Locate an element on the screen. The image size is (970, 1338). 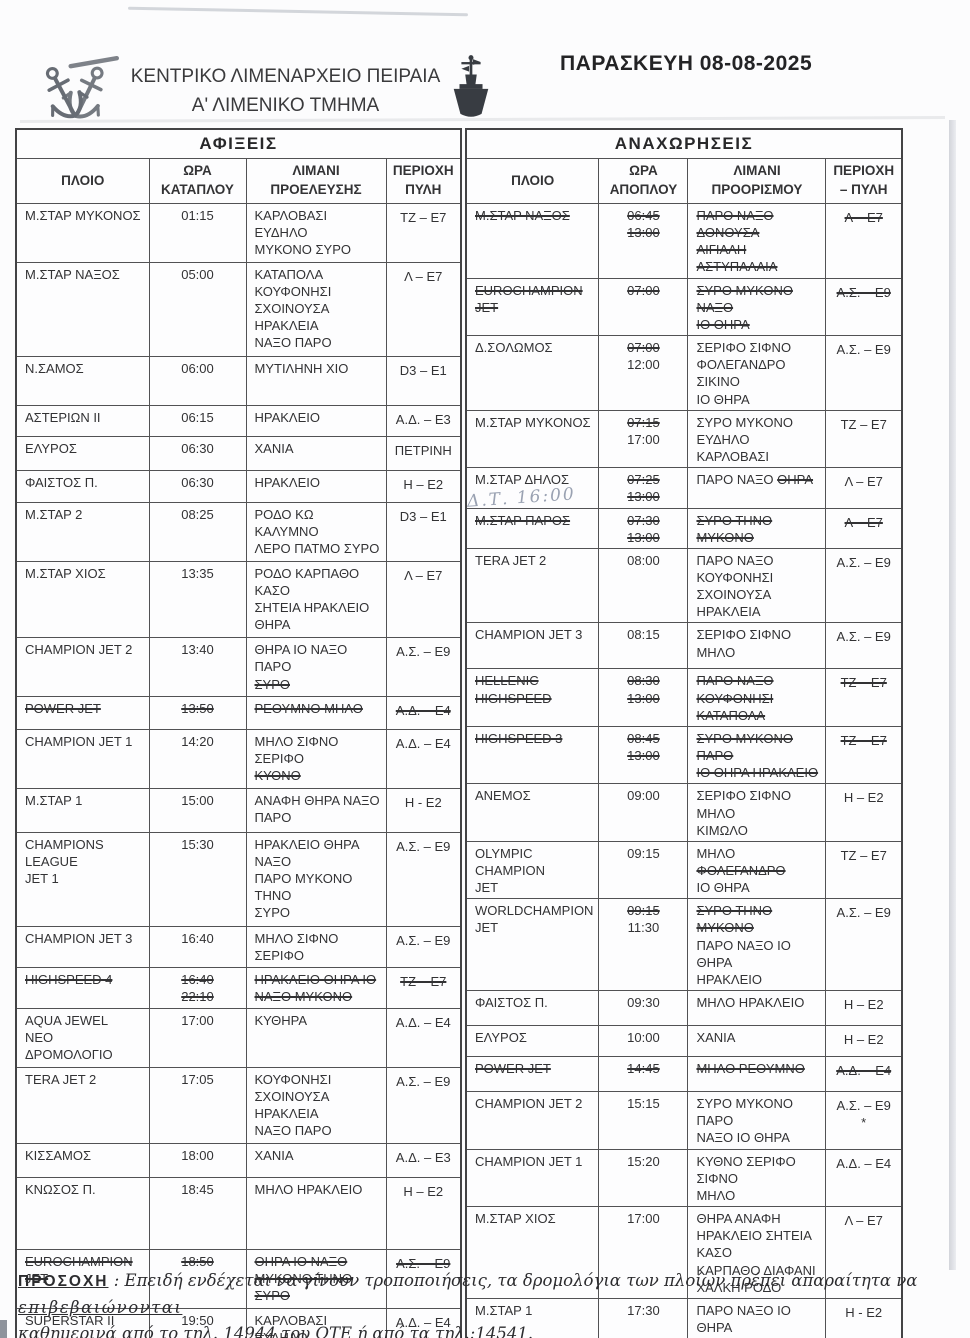
area-cell: ΤΖ – Ε7 is located at coordinates (864, 439).